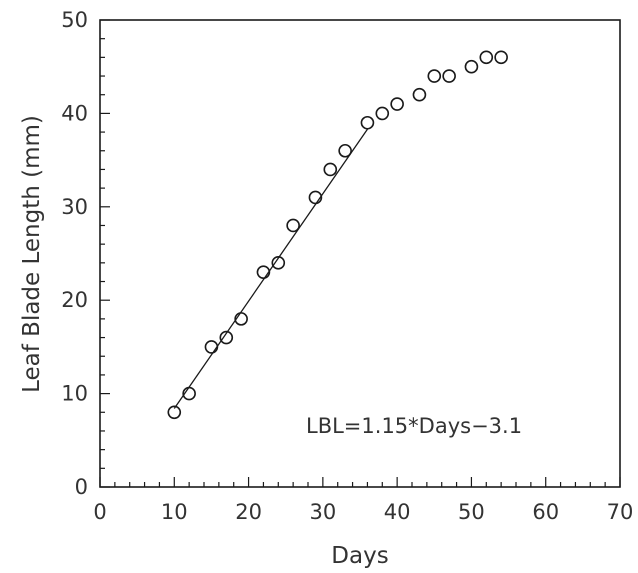 This screenshot has width=638, height=573. I want to click on x-tick-label: 30, so click(322, 512).